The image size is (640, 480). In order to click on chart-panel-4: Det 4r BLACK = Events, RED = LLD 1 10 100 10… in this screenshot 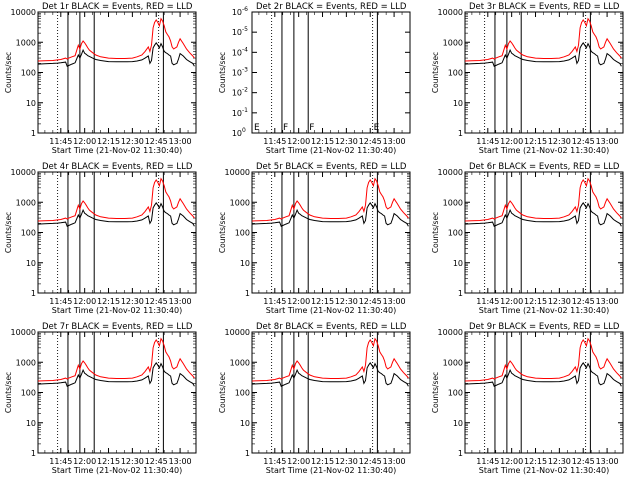, I will do `click(100, 238)`.